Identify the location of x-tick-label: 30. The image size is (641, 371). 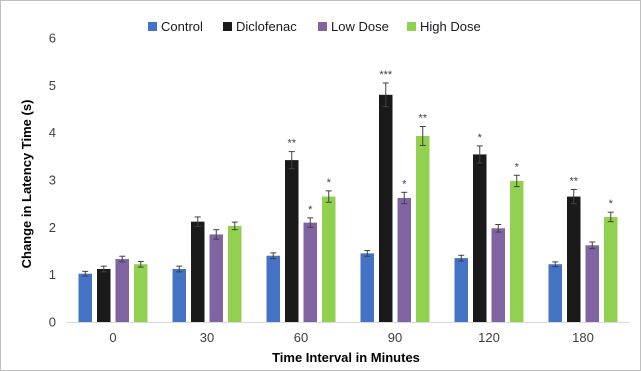
(207, 337).